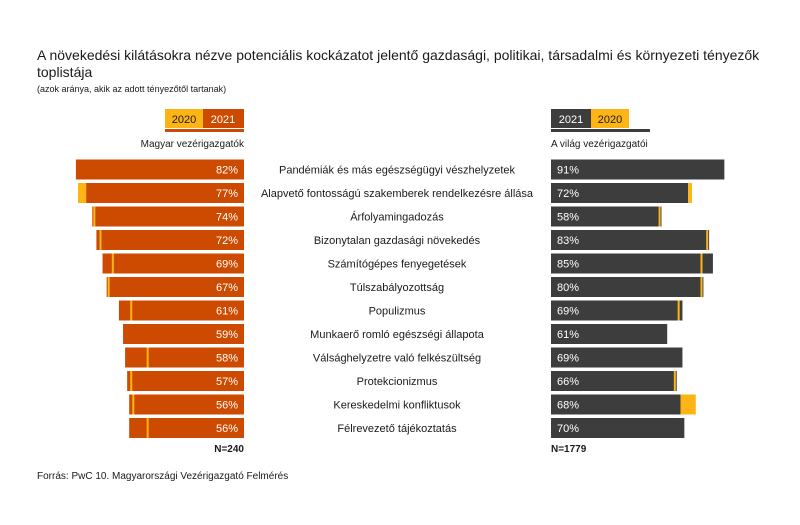  I want to click on value-label-world: 66%, so click(568, 382).